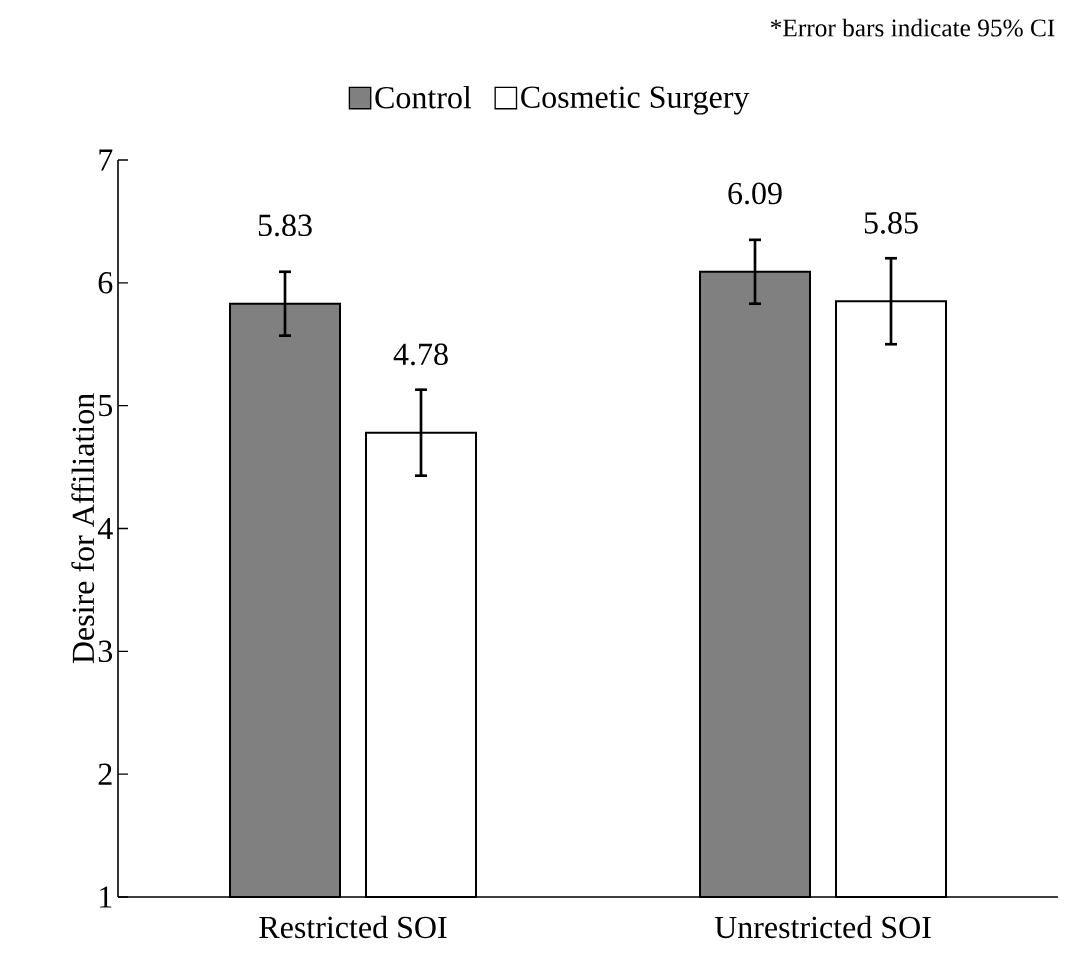 Image resolution: width=1073 pixels, height=966 pixels. Describe the element at coordinates (106, 160) in the screenshot. I see `y-tick-label: 7` at that location.